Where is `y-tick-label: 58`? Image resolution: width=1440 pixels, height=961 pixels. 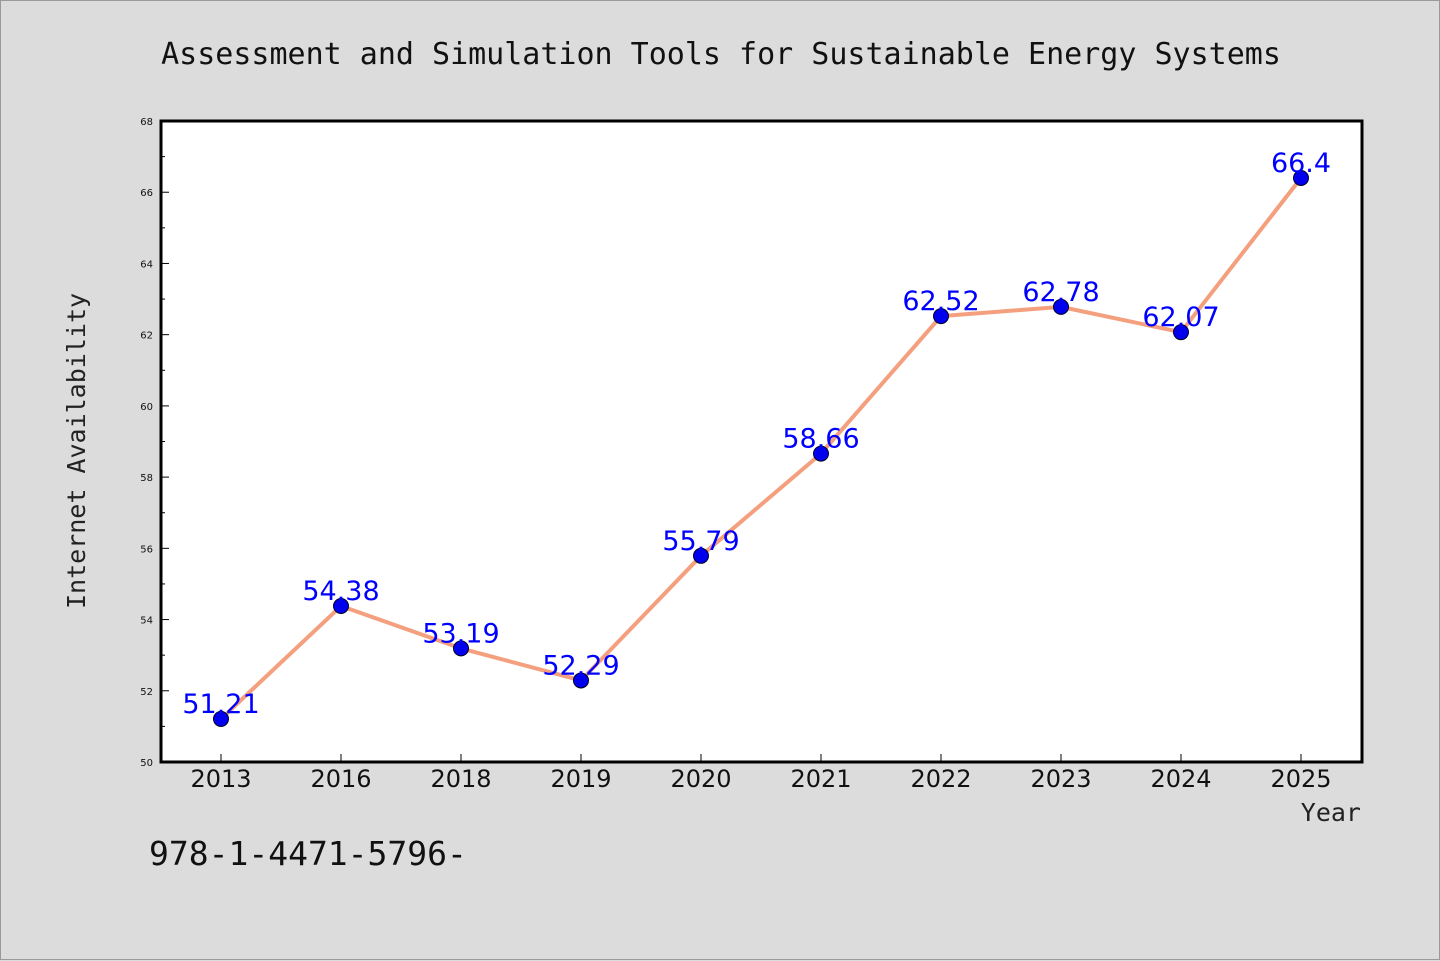 y-tick-label: 58 is located at coordinates (146, 478).